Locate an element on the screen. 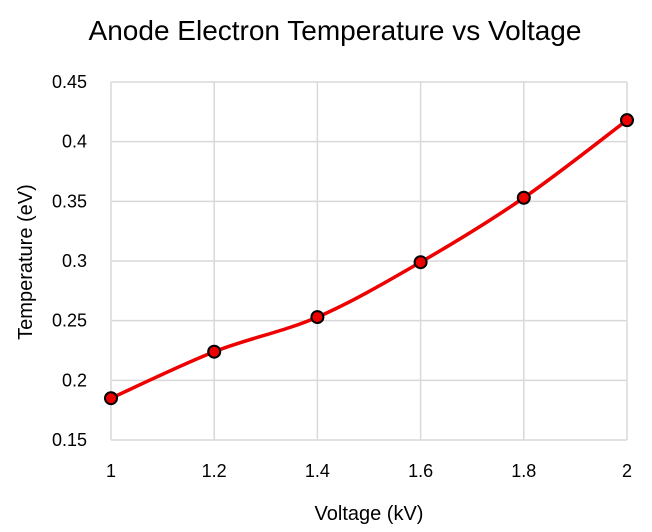 The width and height of the screenshot is (652, 532). y-tick-label: 0.3 is located at coordinates (74, 261).